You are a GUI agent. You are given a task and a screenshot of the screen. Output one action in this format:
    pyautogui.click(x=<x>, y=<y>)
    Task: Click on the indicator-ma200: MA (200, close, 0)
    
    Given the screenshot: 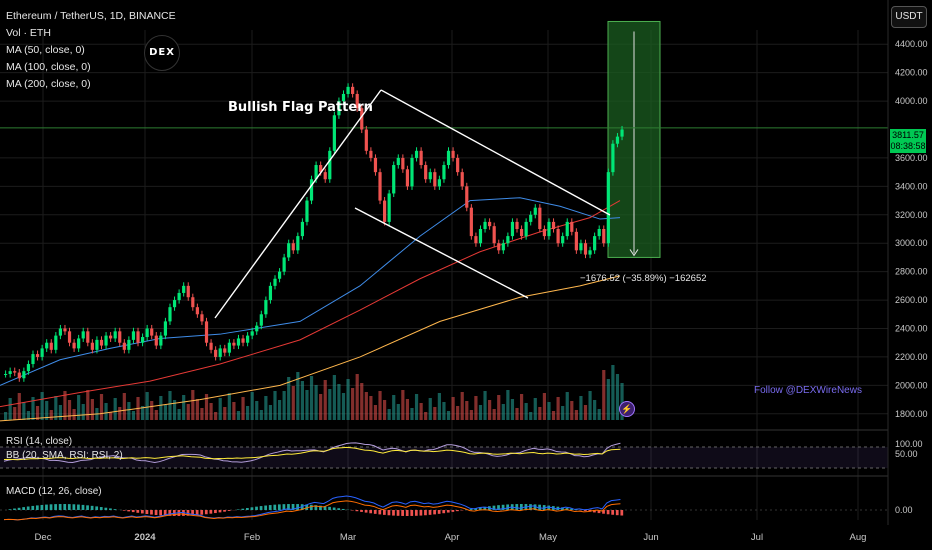 What is the action you would take?
    pyautogui.click(x=48, y=84)
    